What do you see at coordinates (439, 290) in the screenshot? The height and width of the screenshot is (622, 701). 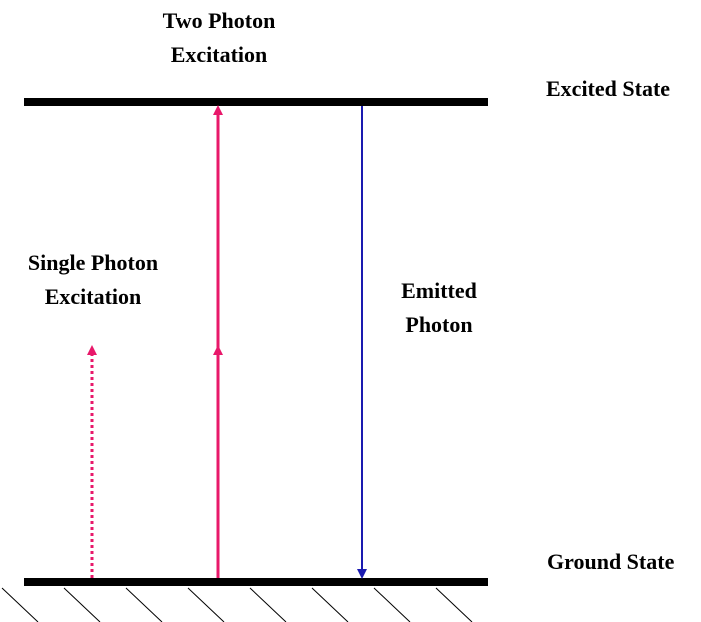 I see `label: Emitted` at bounding box center [439, 290].